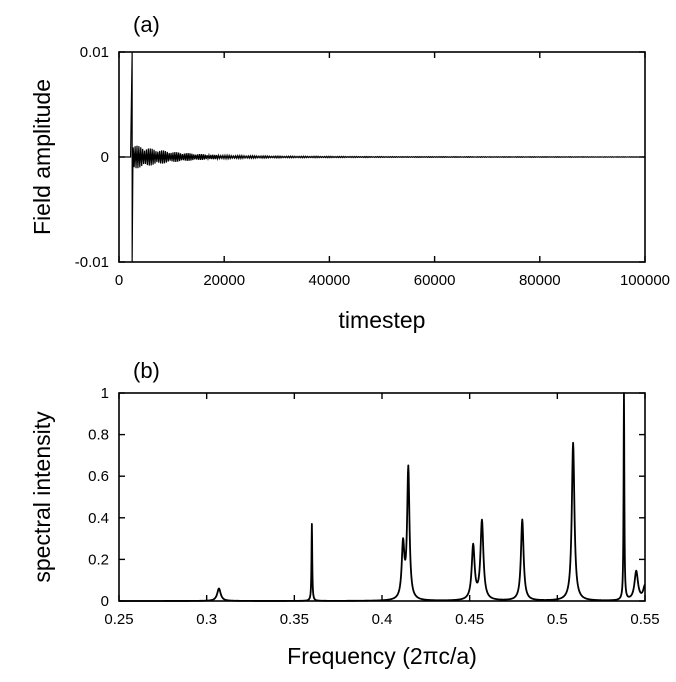 This screenshot has height=682, width=676. Describe the element at coordinates (146, 24) in the screenshot. I see `panel-a-label: (a)` at that location.